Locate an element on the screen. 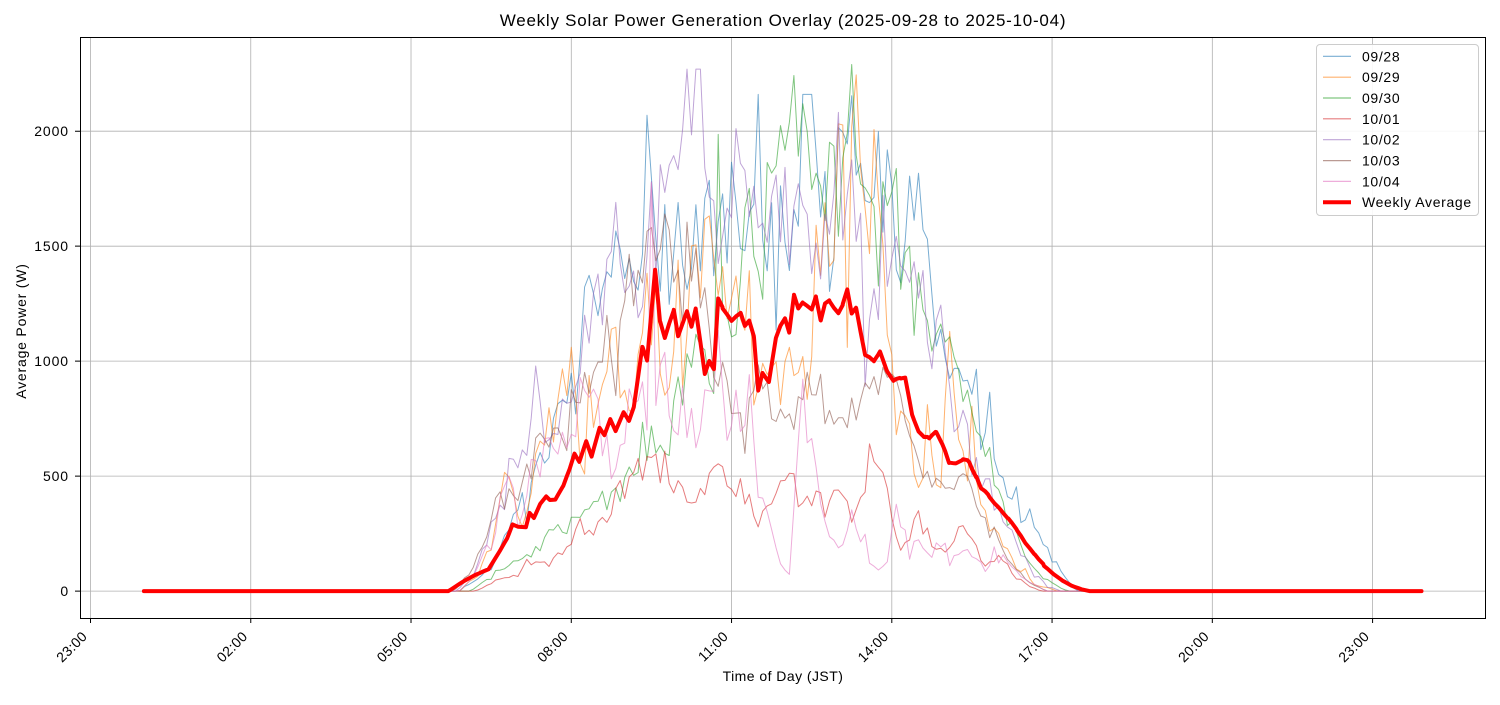  svg-text: 09/30 is located at coordinates (1381, 98).